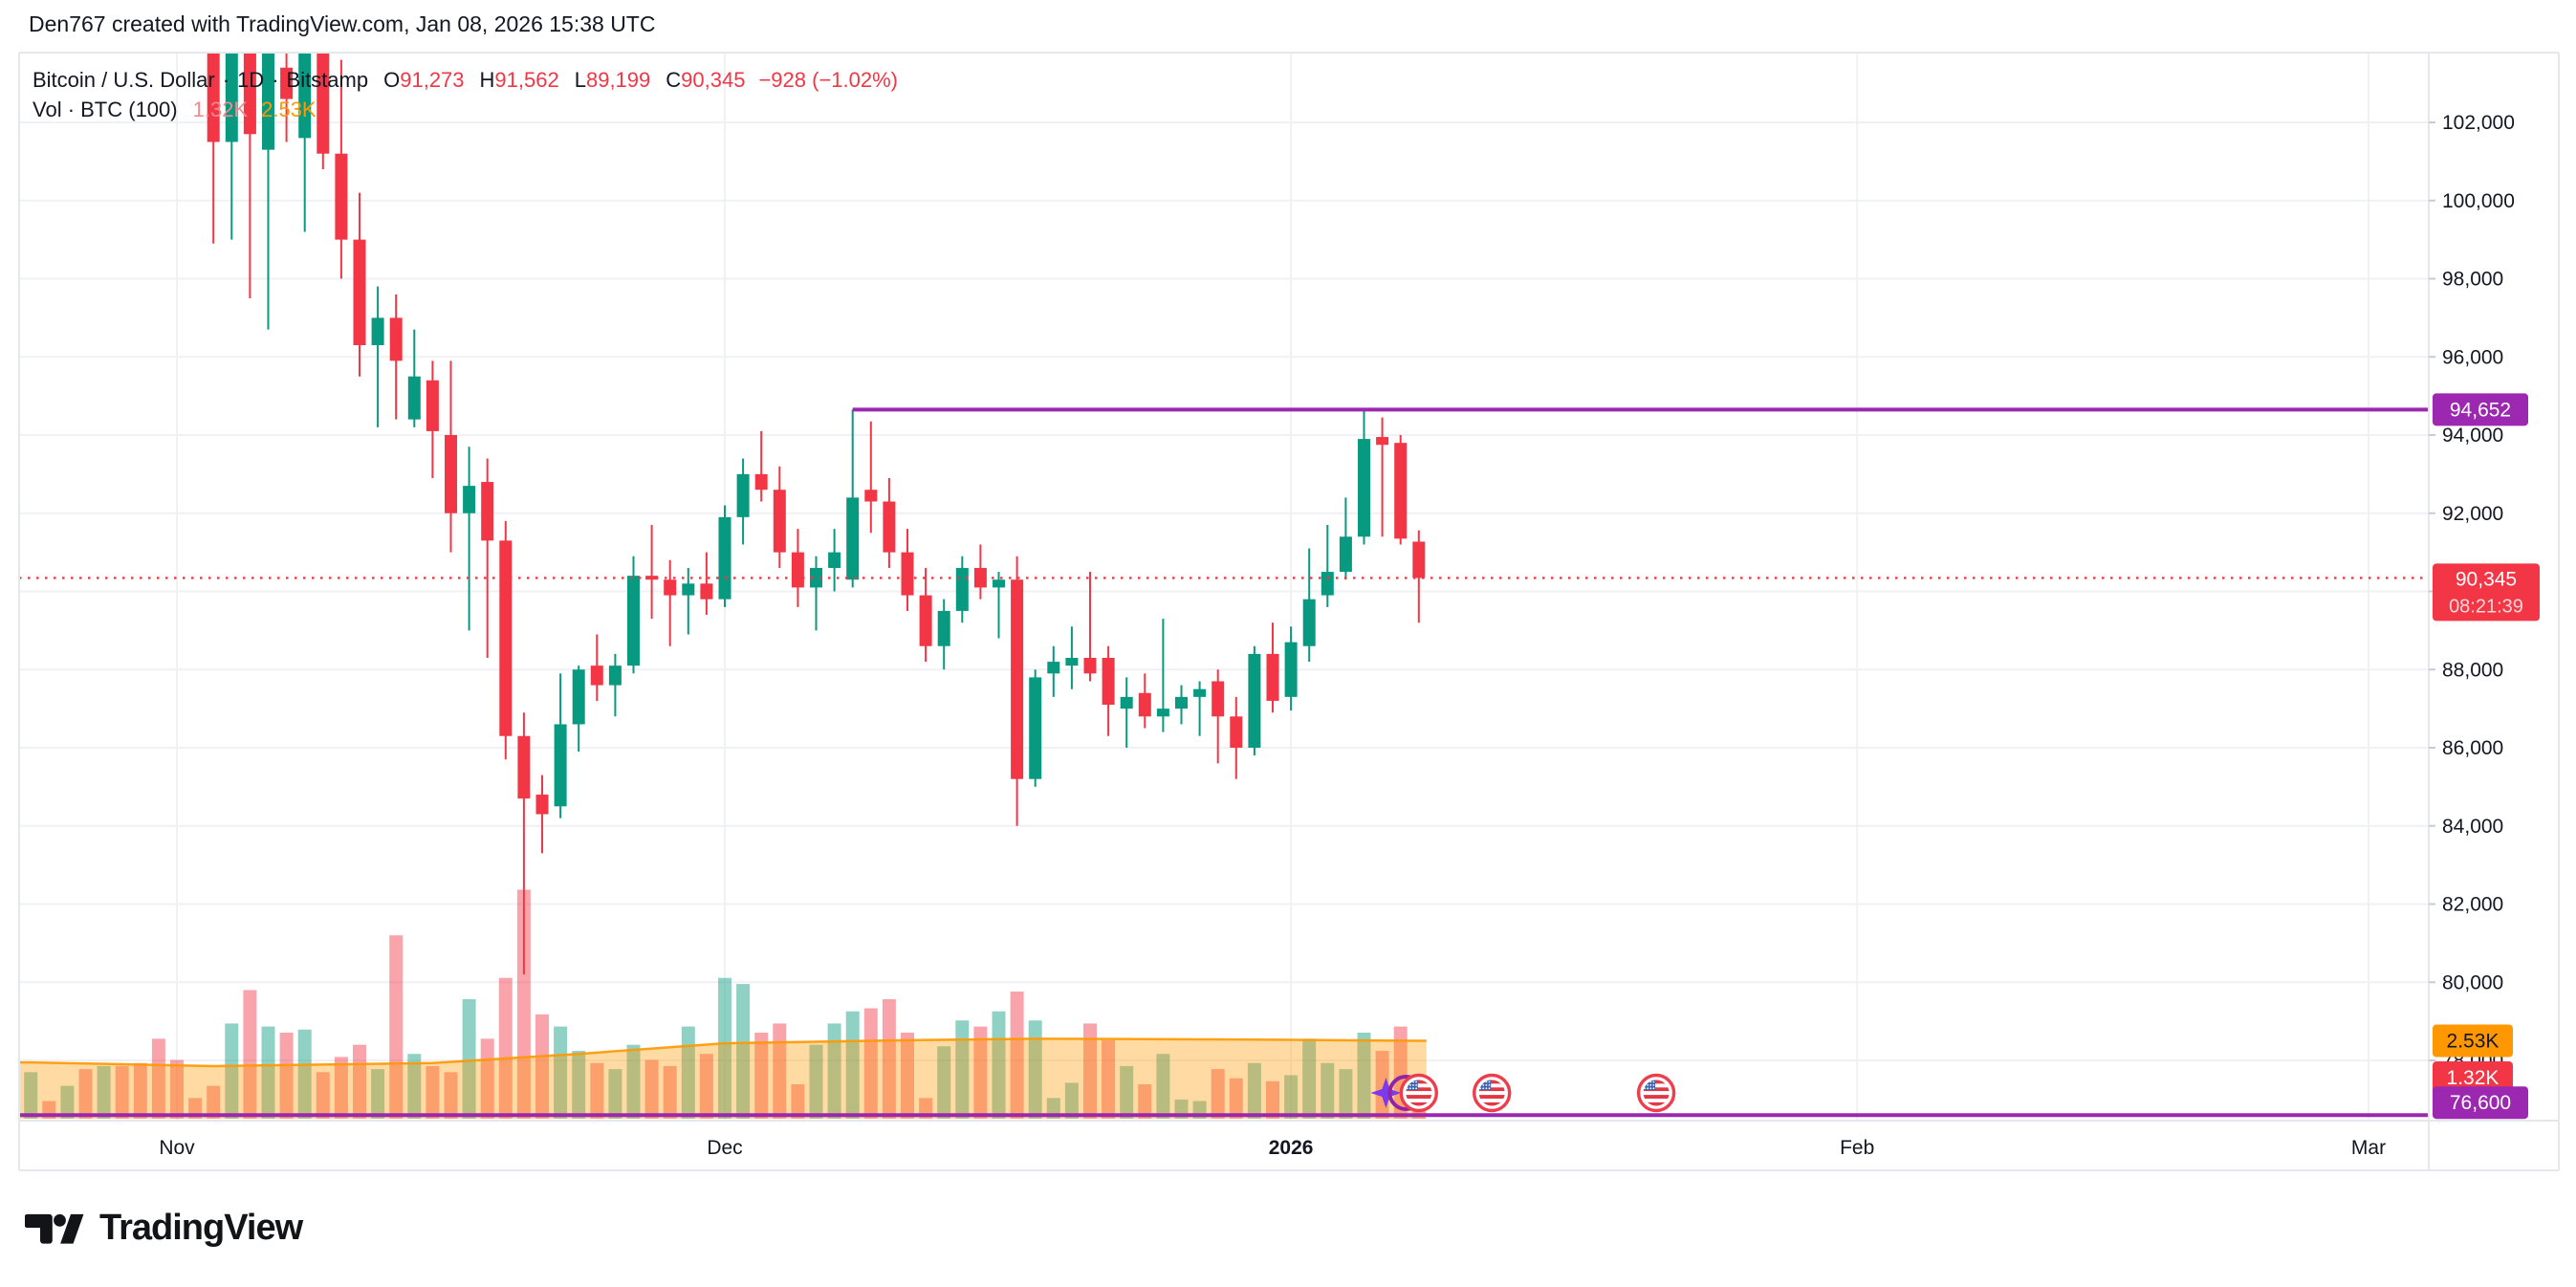  I want to click on svg-text: 2.53K, so click(2473, 1042).